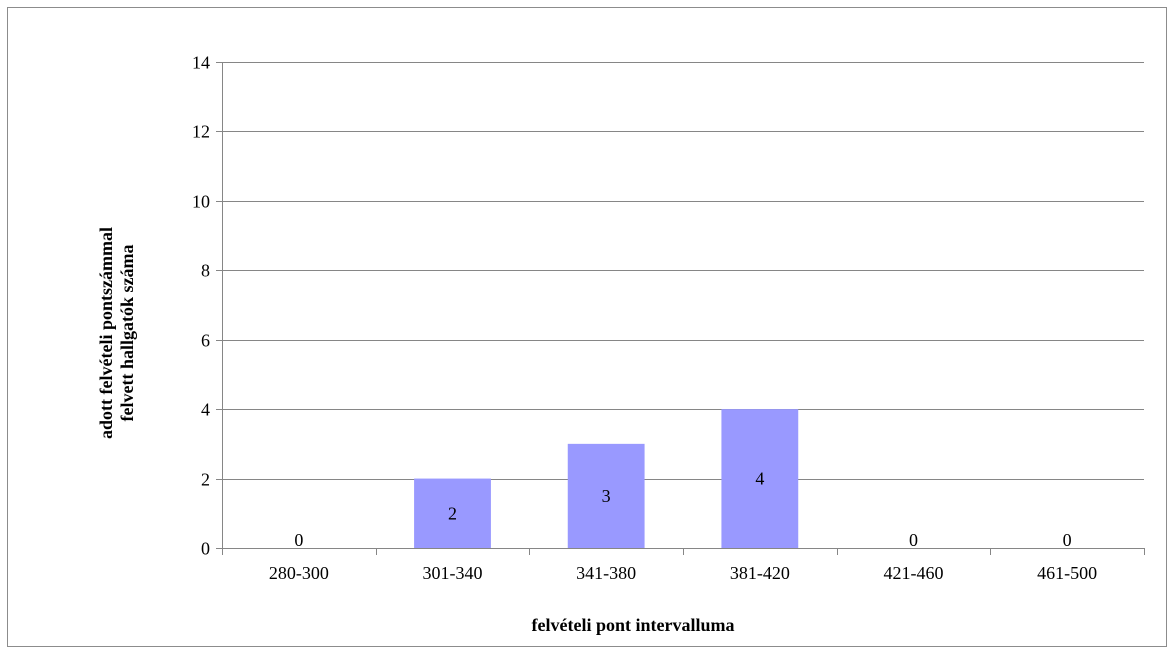 The height and width of the screenshot is (653, 1176). I want to click on y-tick-label: 10, so click(201, 202).